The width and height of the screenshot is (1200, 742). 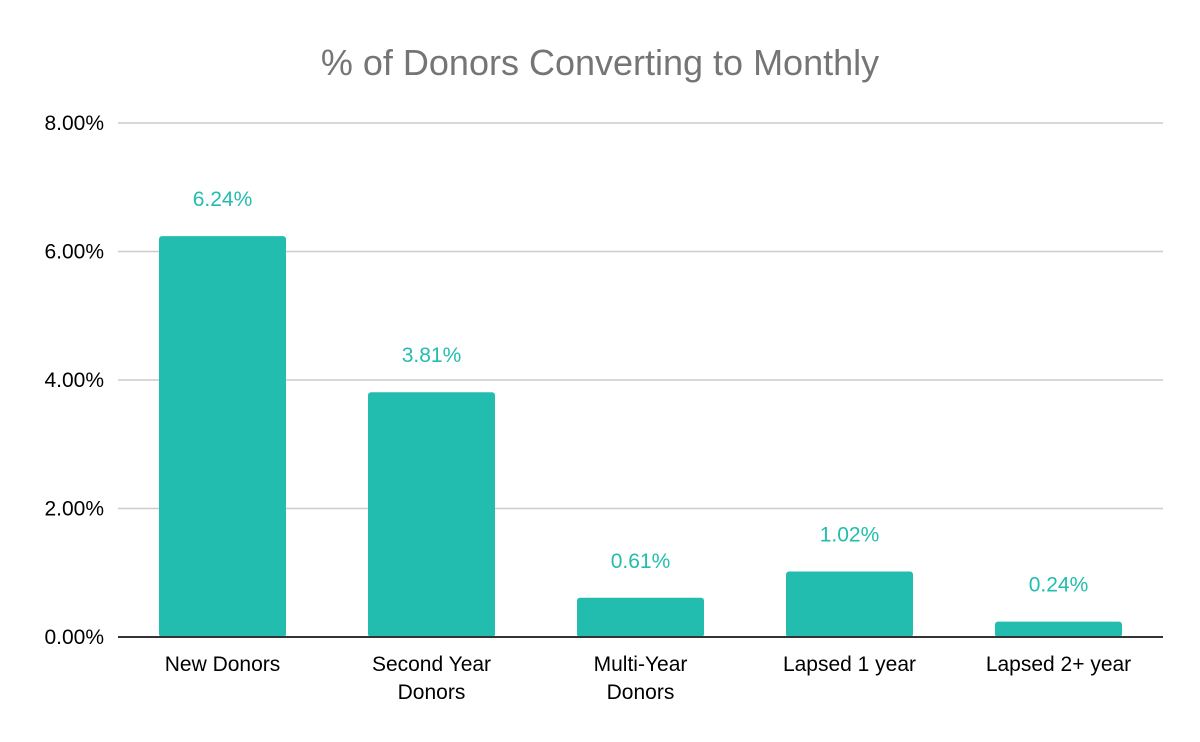 I want to click on chart-title: % of Donors Converting to Monthly, so click(x=600, y=62).